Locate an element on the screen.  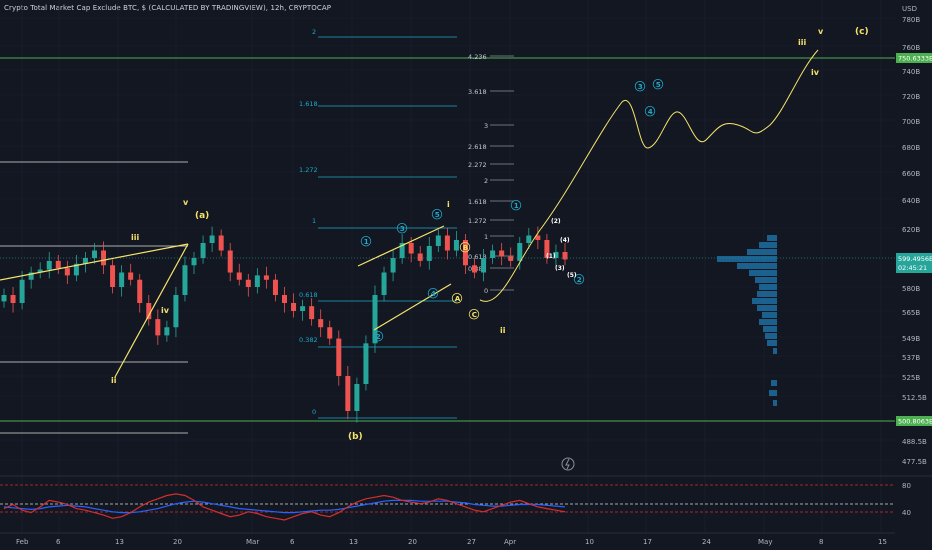
price-tag-lower: 500.8063B is located at coordinates (914, 421).